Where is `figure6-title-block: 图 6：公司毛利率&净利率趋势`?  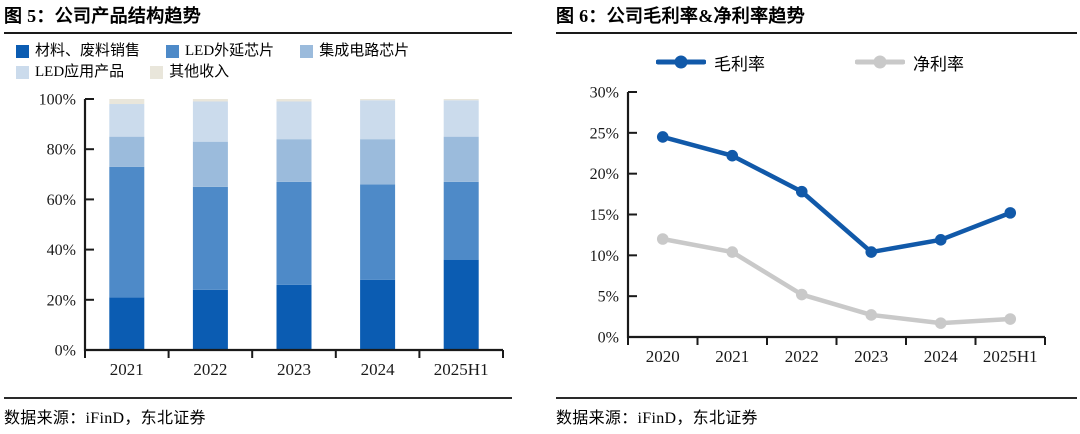
figure6-title-block: 图 6：公司毛利率&净利率趋势 is located at coordinates (816, 19).